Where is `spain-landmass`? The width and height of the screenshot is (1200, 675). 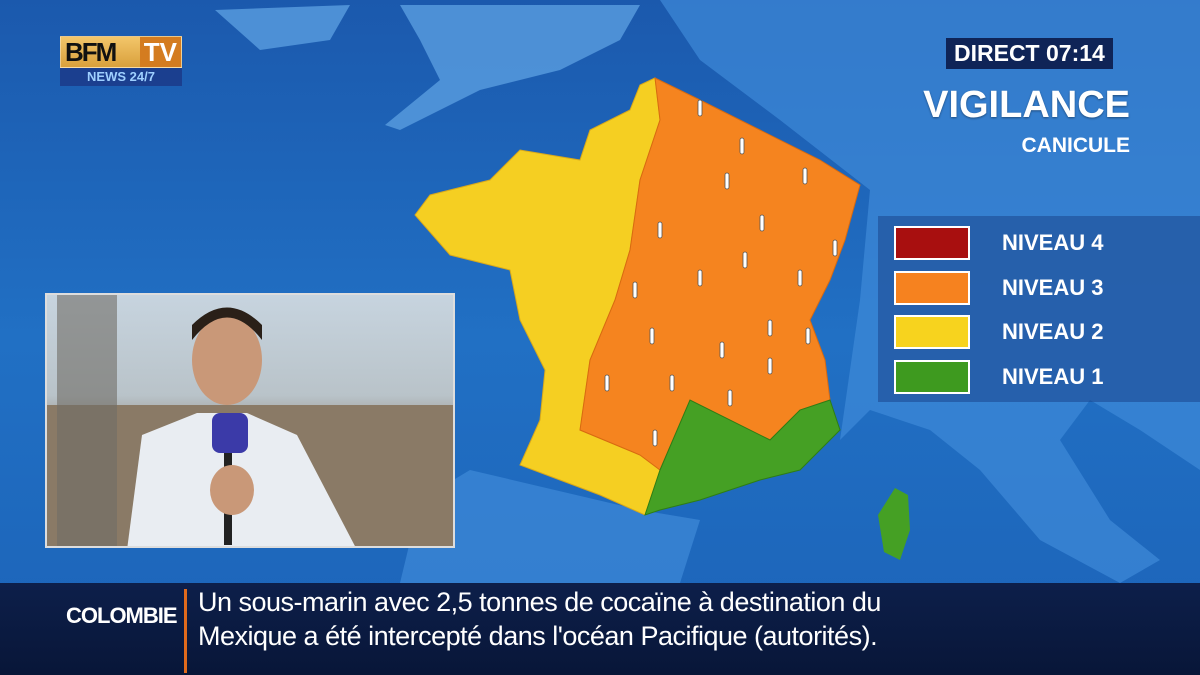
spain-landmass is located at coordinates (550, 526).